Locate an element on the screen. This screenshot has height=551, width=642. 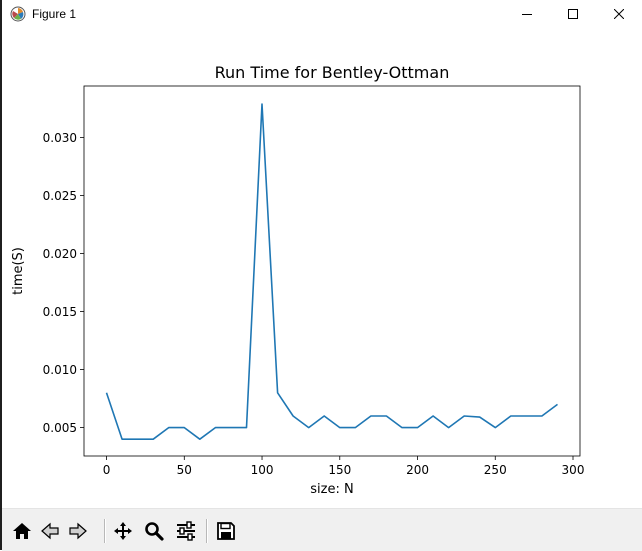
configure-subplots-icon is located at coordinates (186, 531).